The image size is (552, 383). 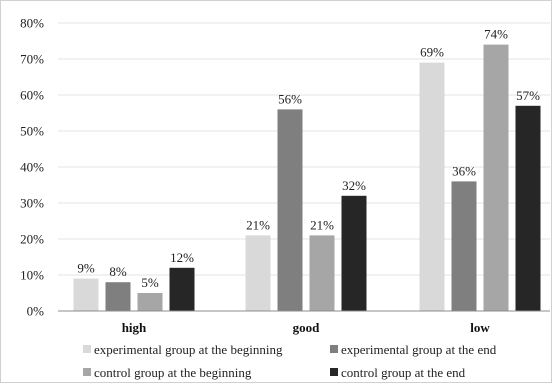 What do you see at coordinates (480, 327) in the screenshot?
I see `category-label: low` at bounding box center [480, 327].